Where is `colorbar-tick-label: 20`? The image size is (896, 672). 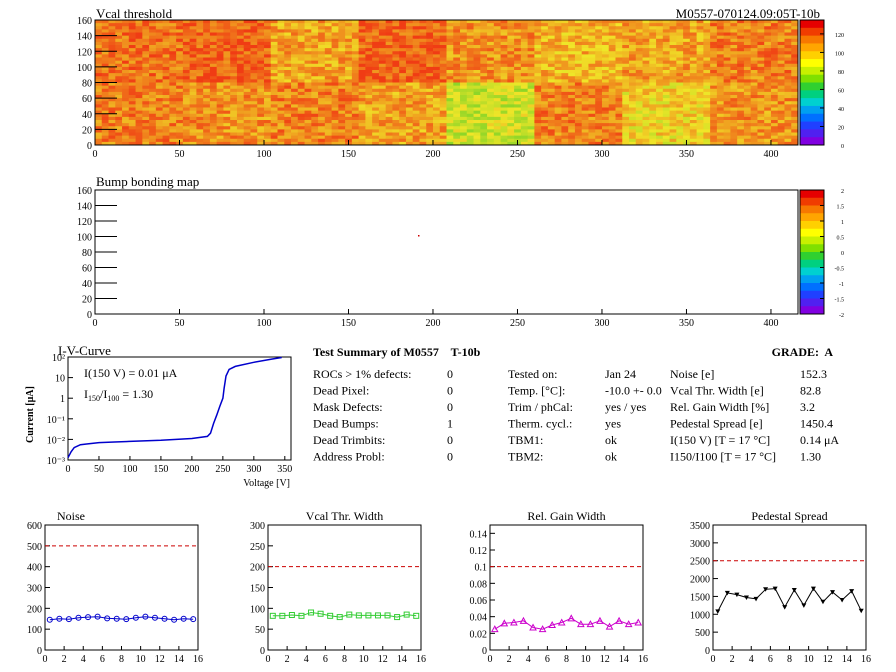
colorbar-tick-label: 20 is located at coordinates (841, 128).